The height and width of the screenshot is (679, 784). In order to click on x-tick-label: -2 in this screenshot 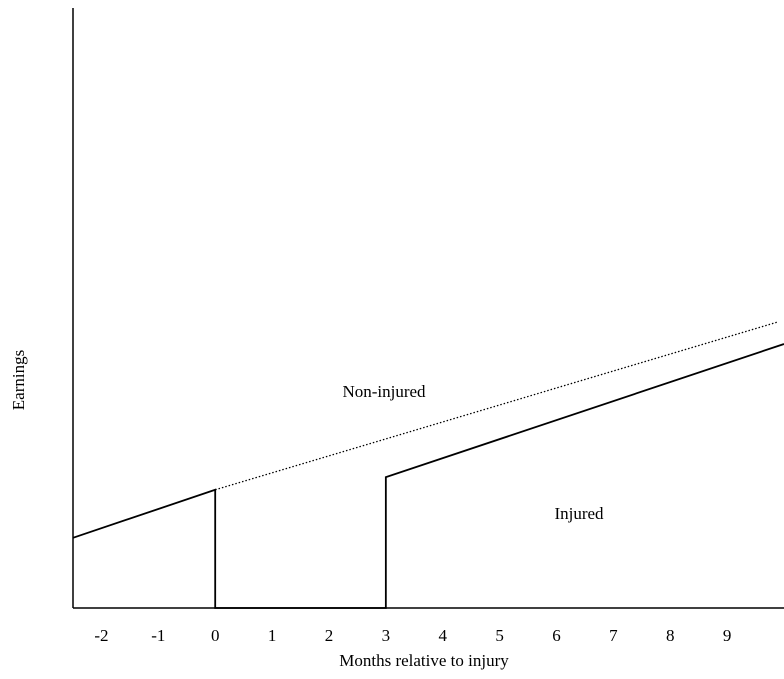, I will do `click(101, 635)`.